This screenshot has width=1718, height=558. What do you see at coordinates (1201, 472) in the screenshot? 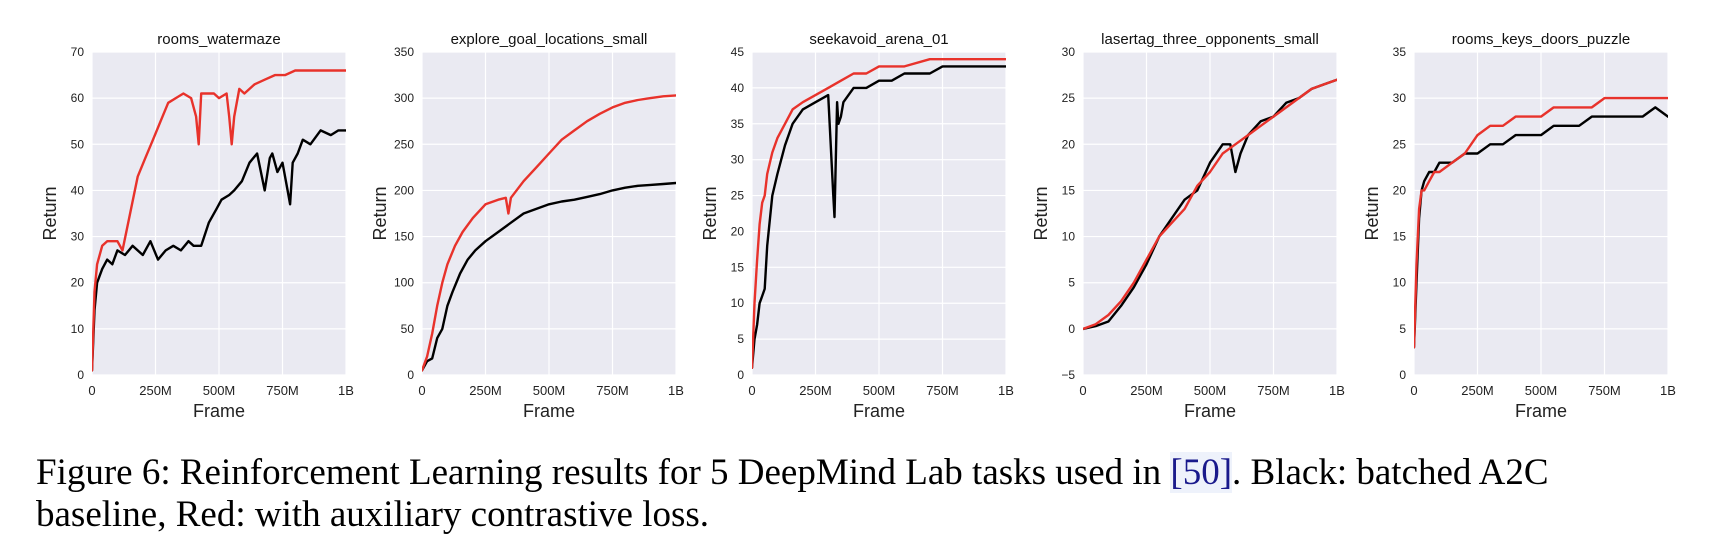
I see `citation-link: [50]` at bounding box center [1201, 472].